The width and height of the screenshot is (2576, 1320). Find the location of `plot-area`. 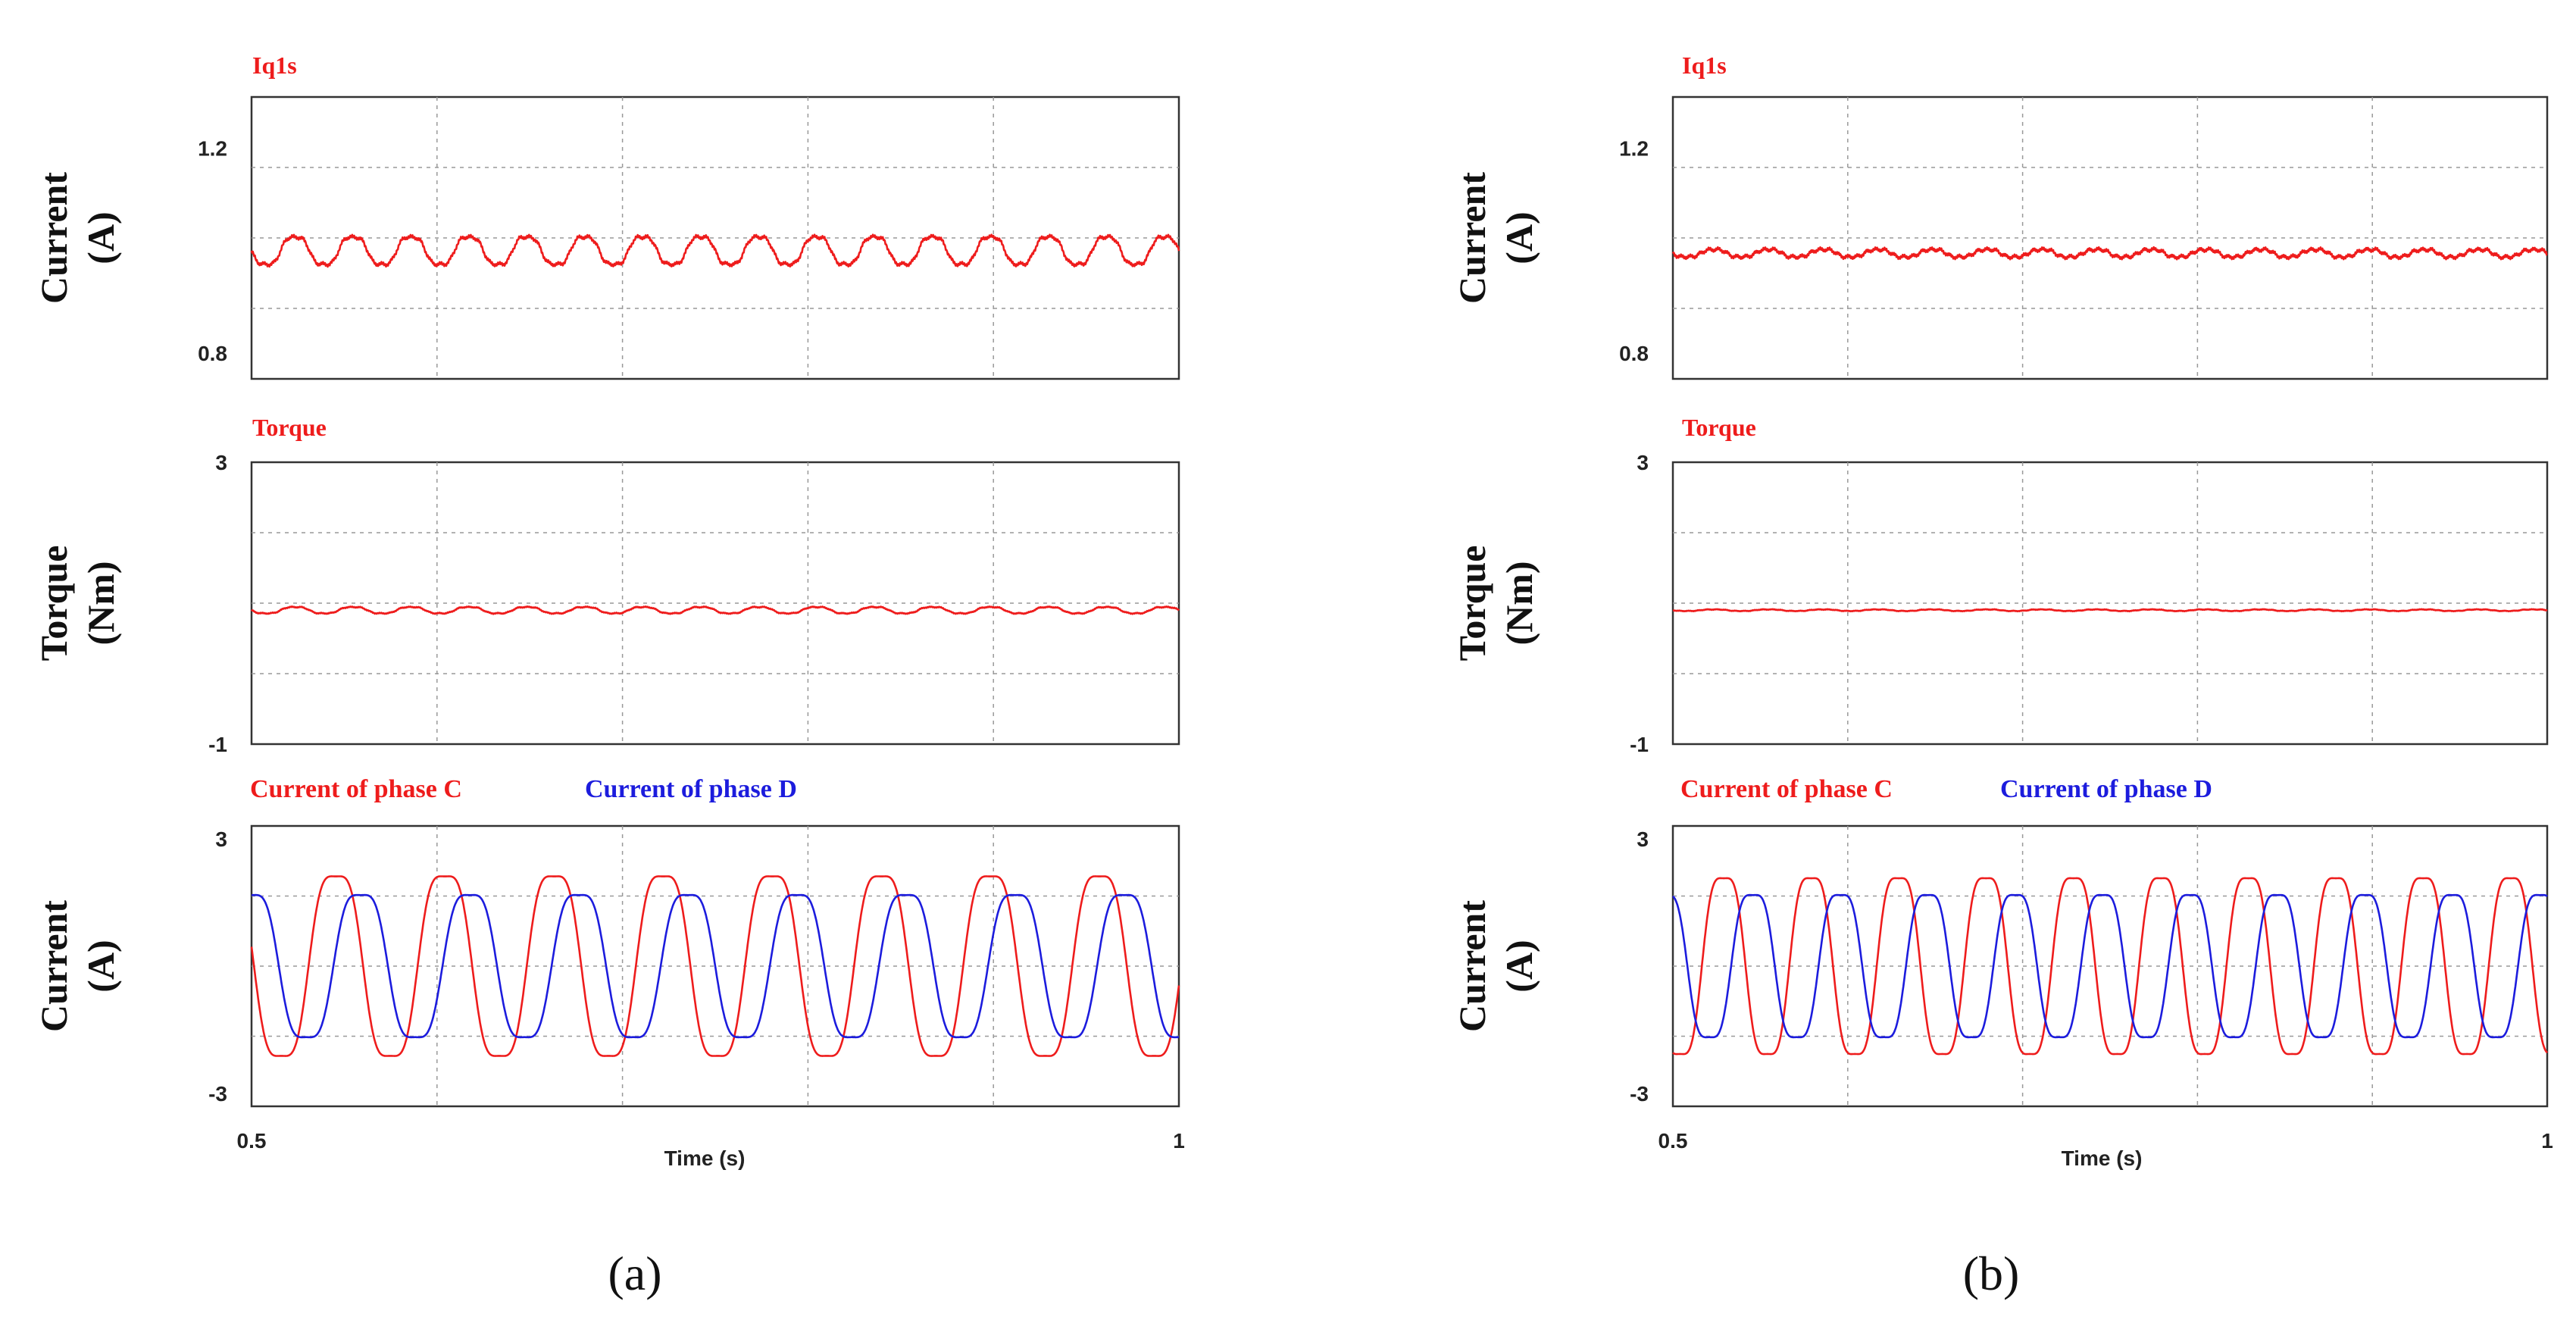

plot-area is located at coordinates (715, 603).